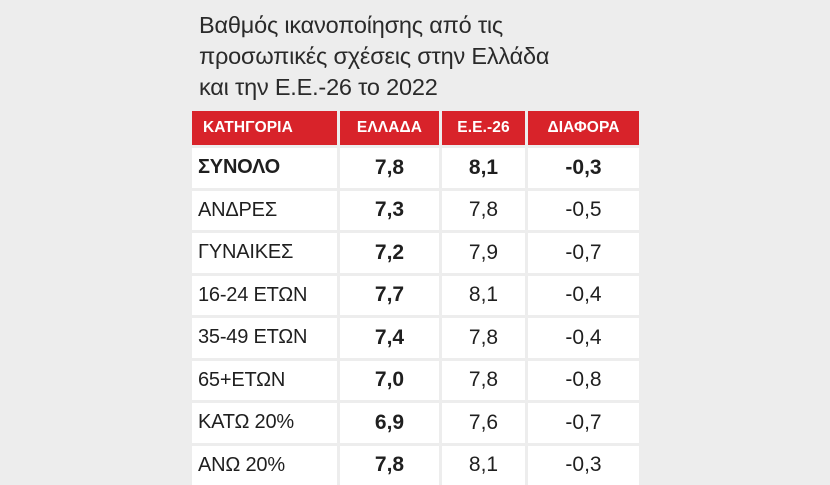  What do you see at coordinates (419, 25) in the screenshot?
I see `title-line-1: Βαθμός ικανοποίησης από τις` at bounding box center [419, 25].